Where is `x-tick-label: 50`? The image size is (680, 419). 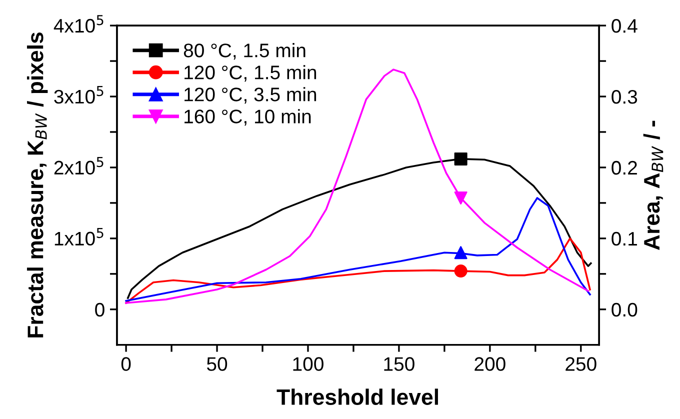 x-tick-label: 50 is located at coordinates (217, 364).